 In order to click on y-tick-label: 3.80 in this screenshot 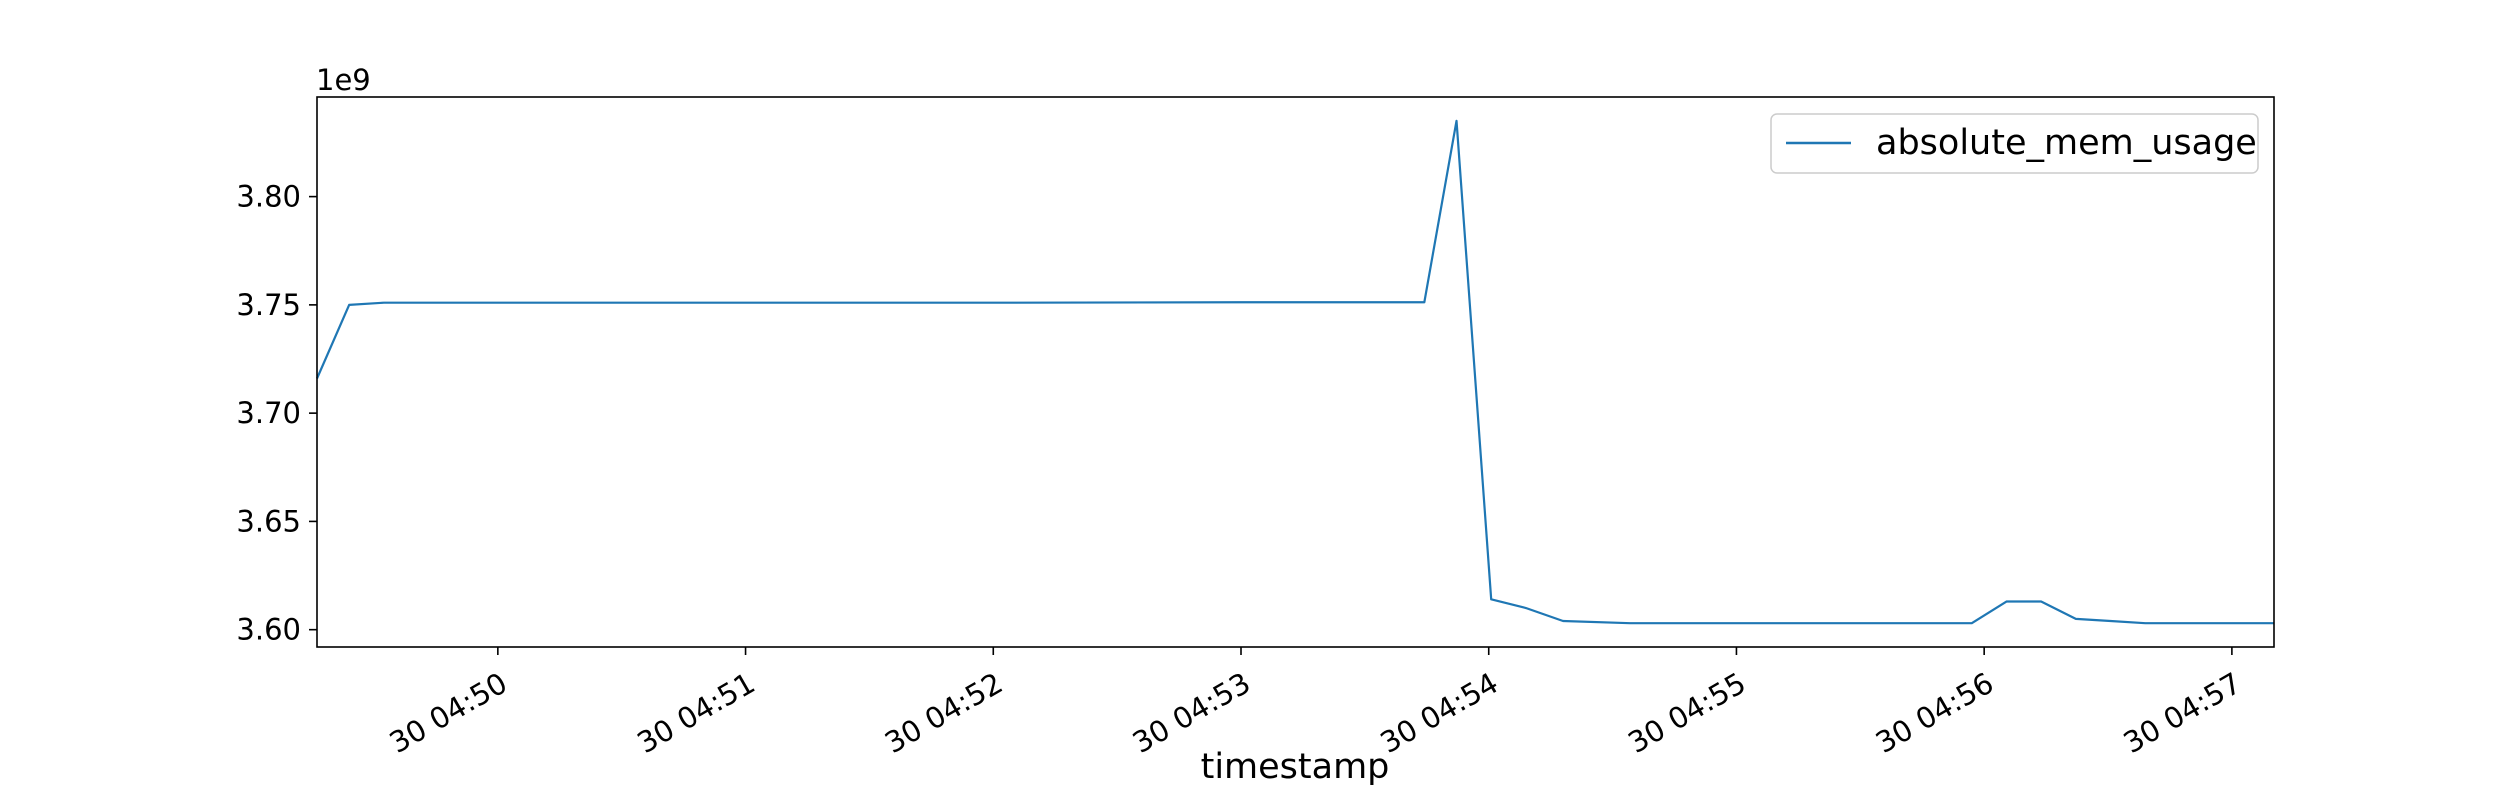, I will do `click(268, 197)`.